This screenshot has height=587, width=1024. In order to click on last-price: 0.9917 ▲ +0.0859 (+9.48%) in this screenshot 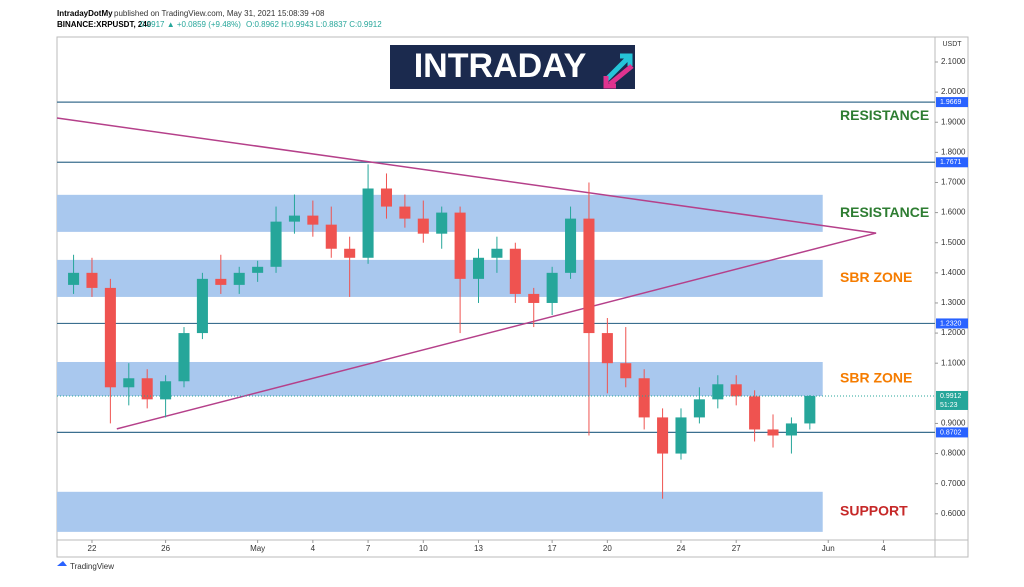, I will do `click(190, 24)`.